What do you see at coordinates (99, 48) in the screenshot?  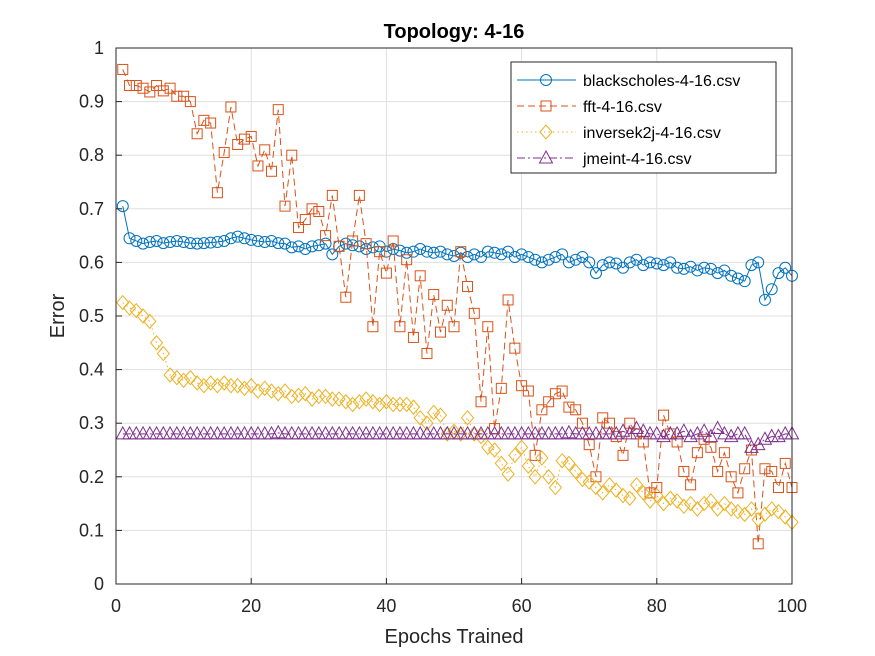 I see `y-tick-label: 1` at bounding box center [99, 48].